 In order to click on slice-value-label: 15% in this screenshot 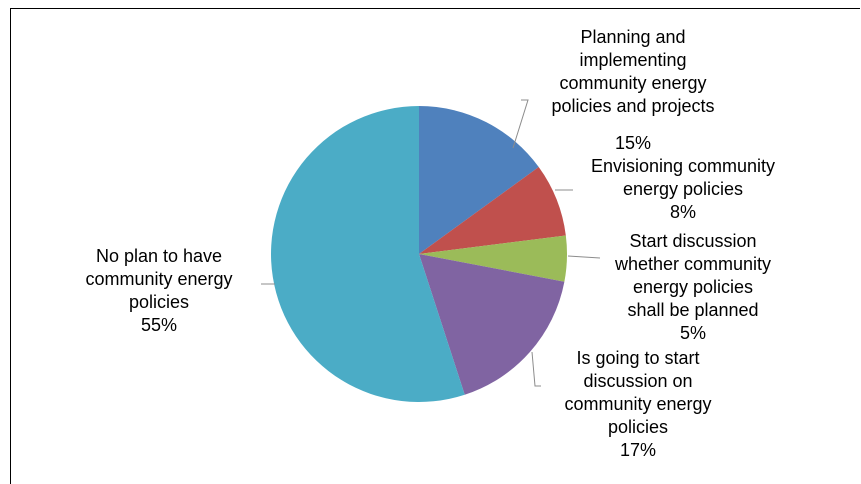, I will do `click(633, 143)`.